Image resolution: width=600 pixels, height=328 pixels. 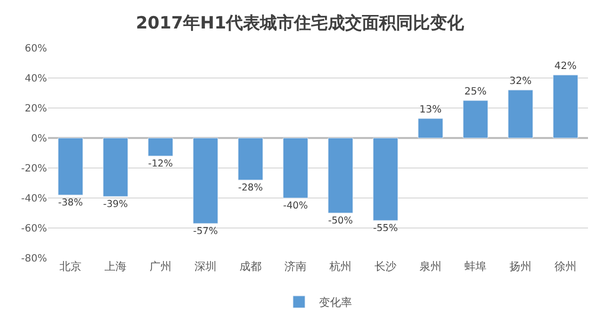 What do you see at coordinates (35, 109) in the screenshot?
I see `y-tick-label: 20%` at bounding box center [35, 109].